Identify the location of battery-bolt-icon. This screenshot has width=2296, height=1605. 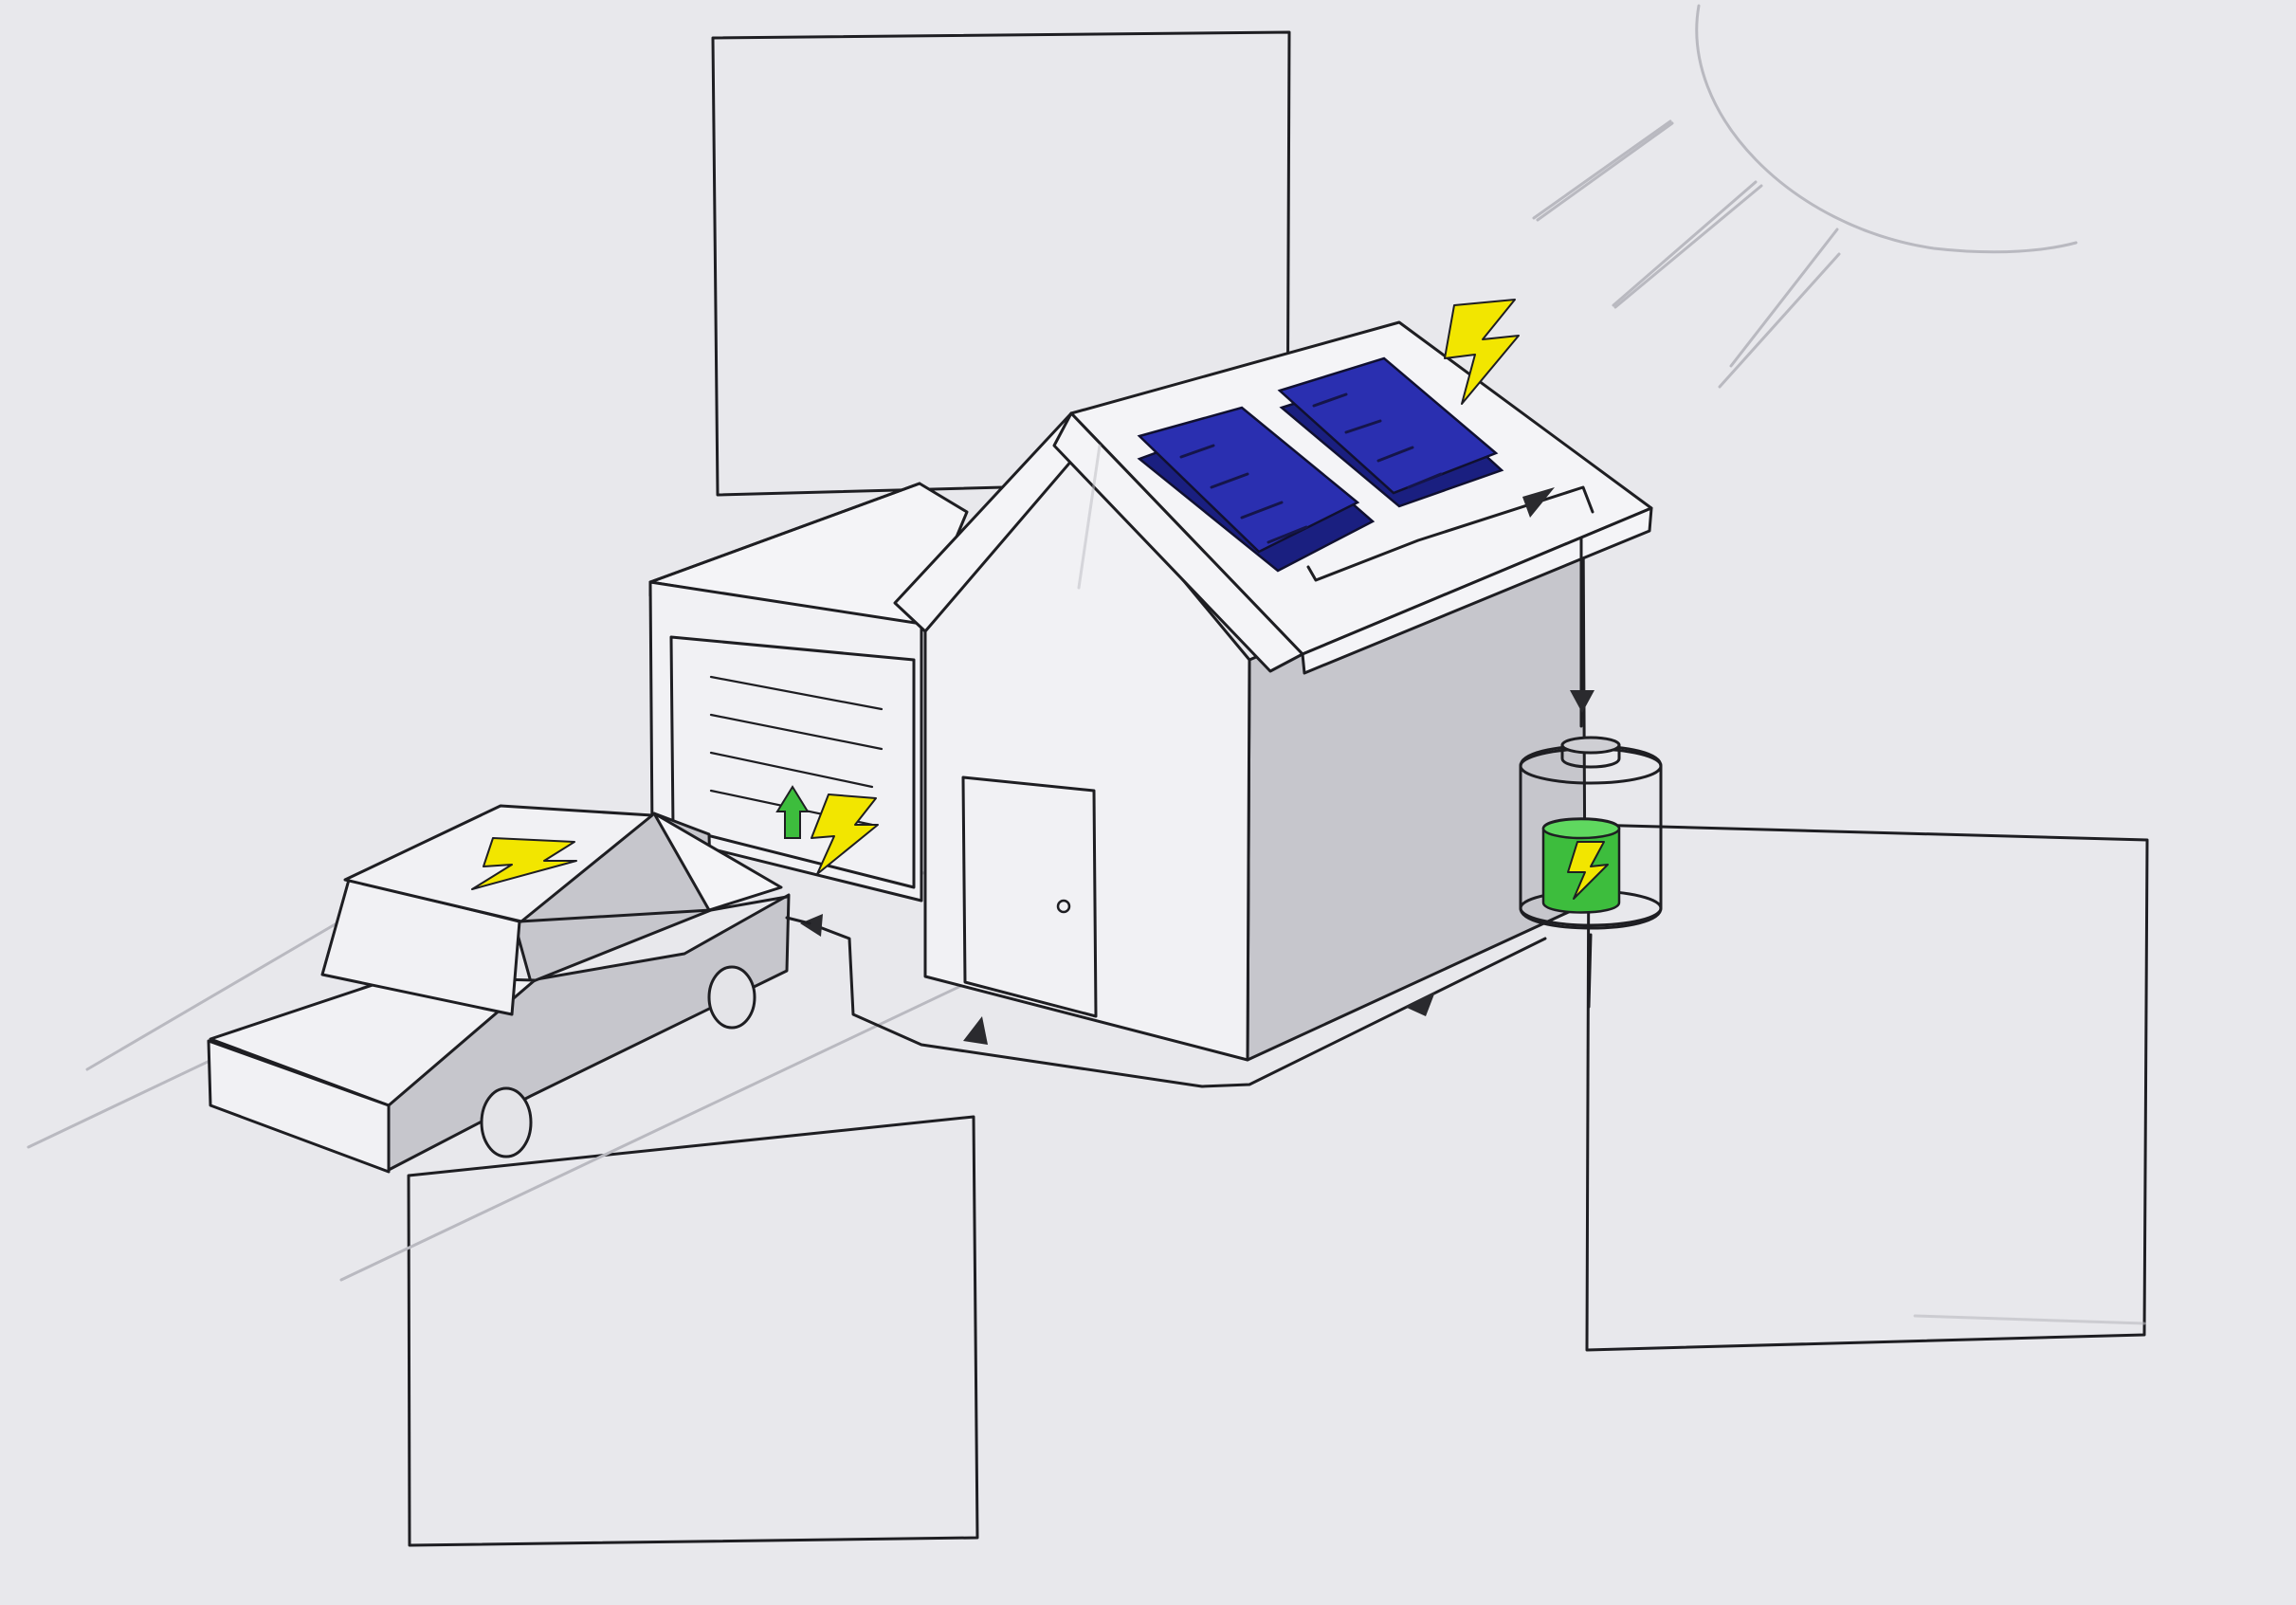
(1588, 870).